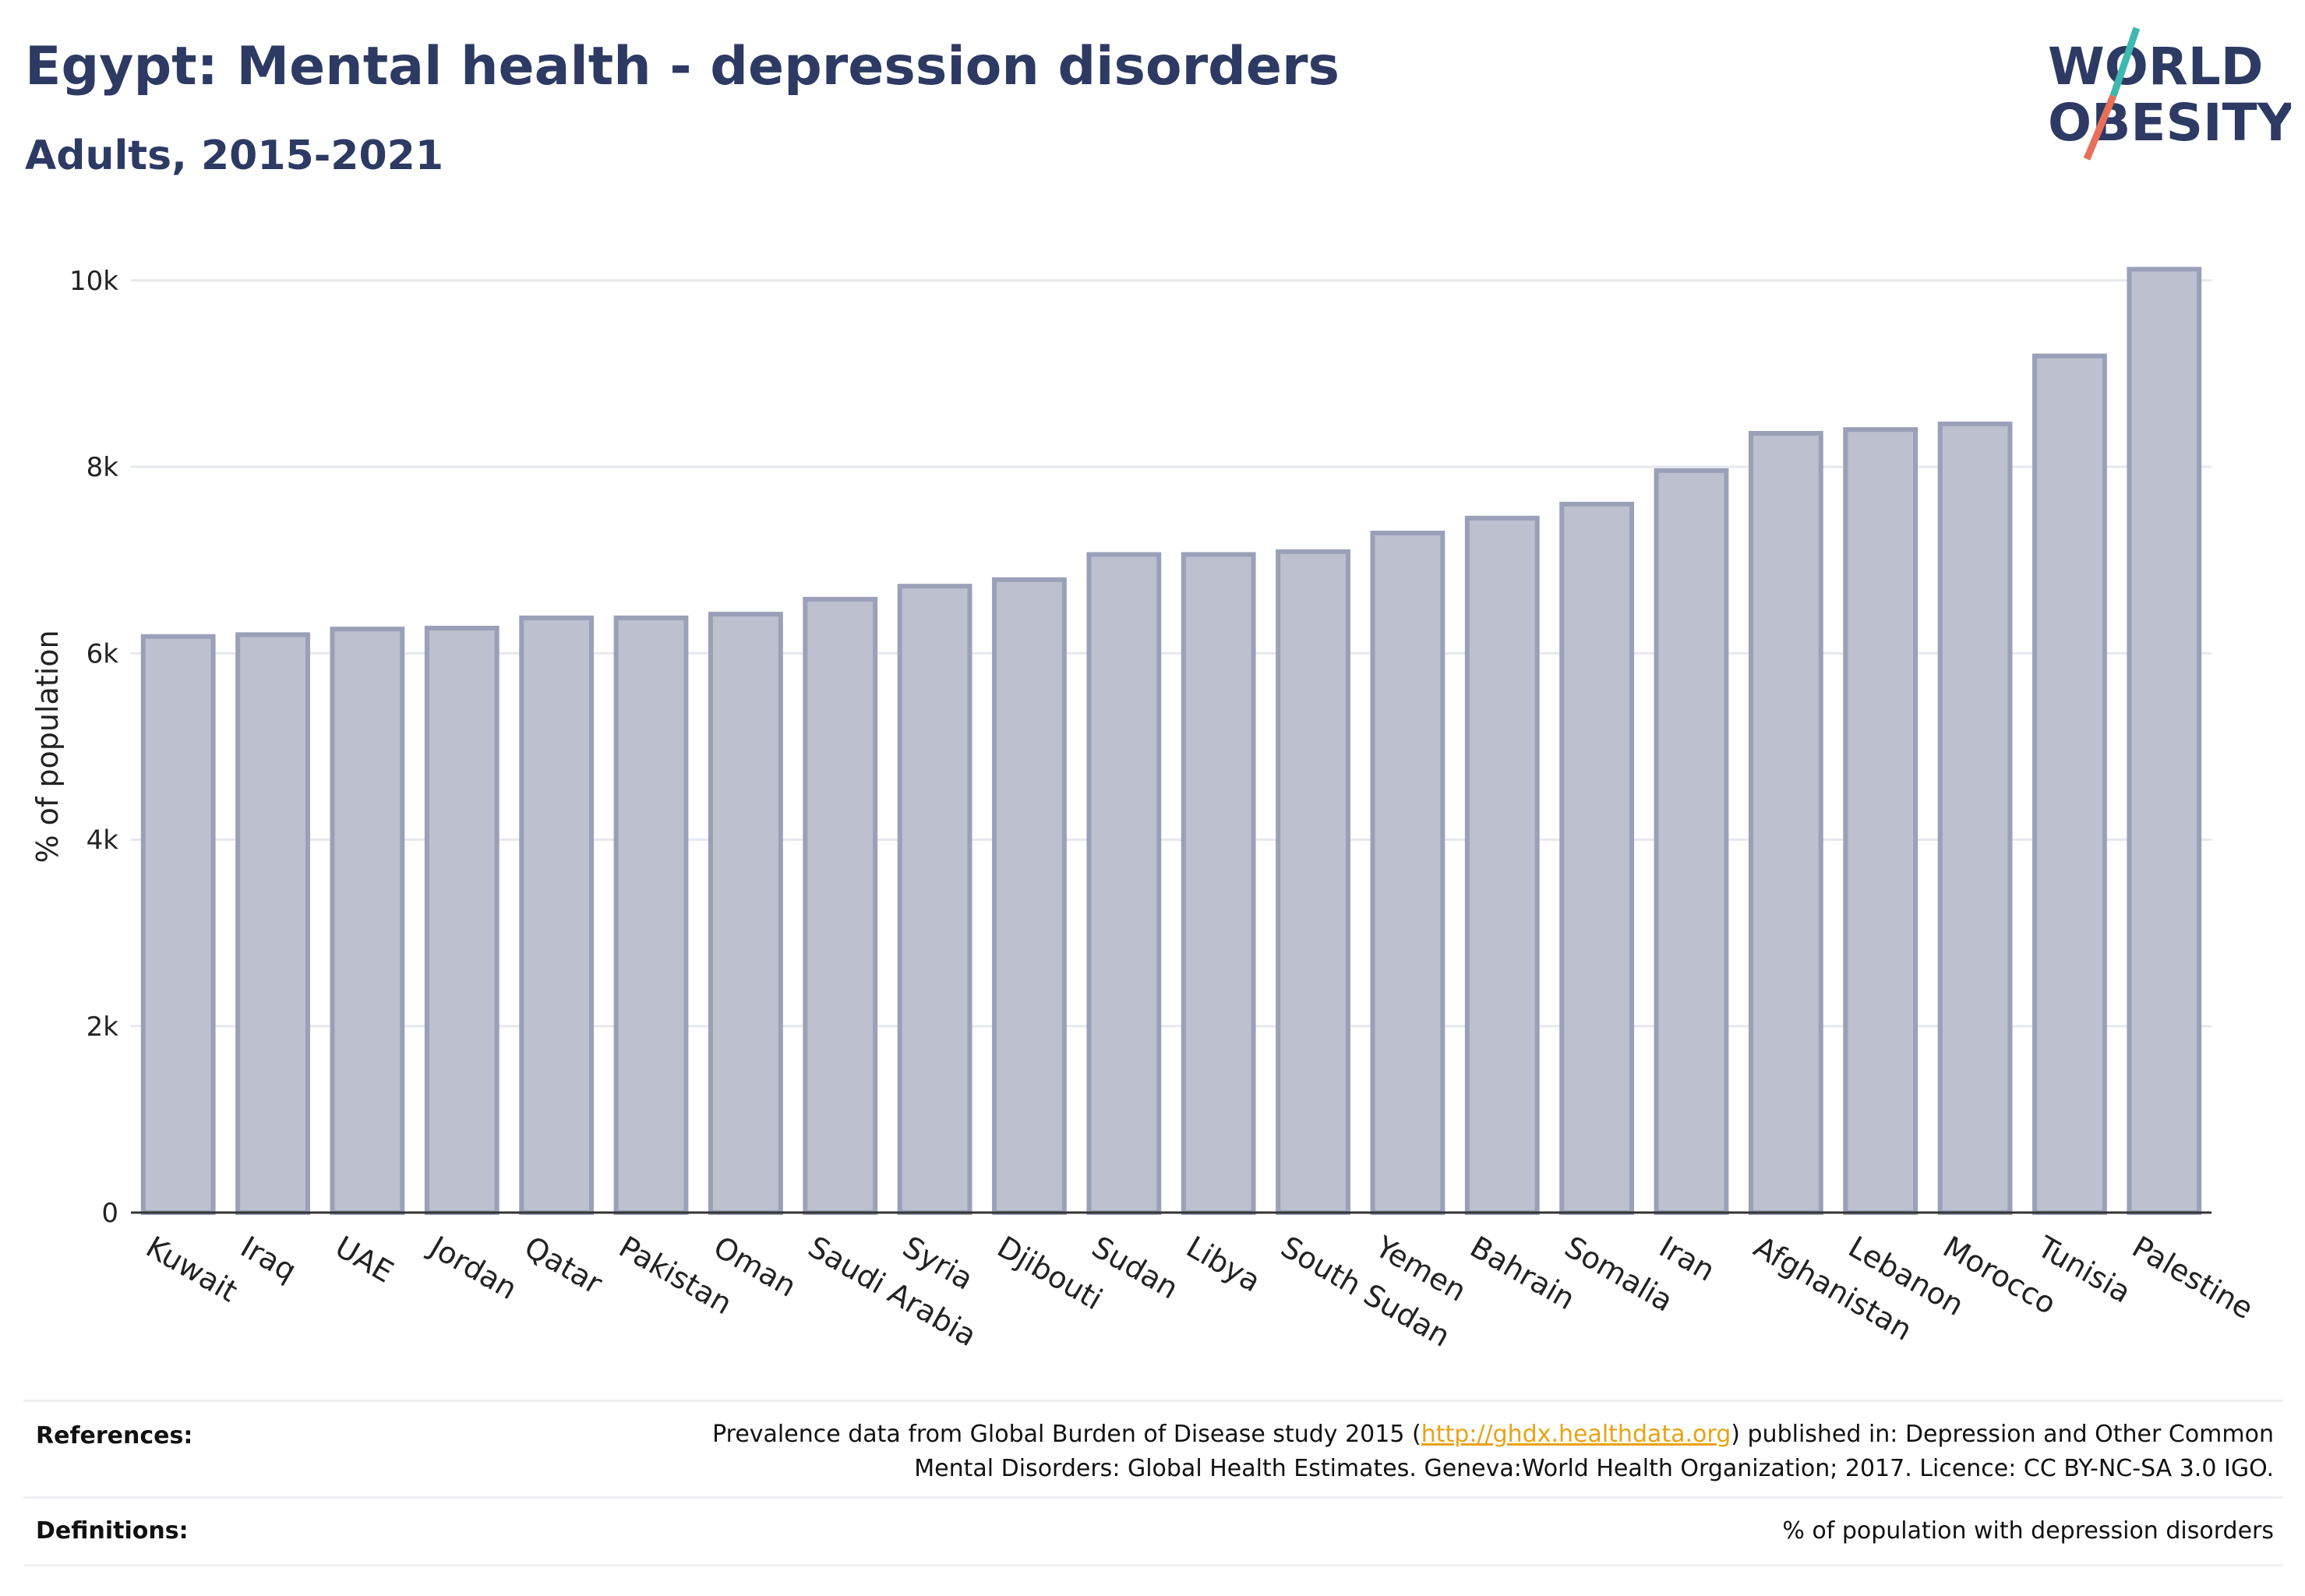  What do you see at coordinates (461, 920) in the screenshot?
I see `bar-jordan` at bounding box center [461, 920].